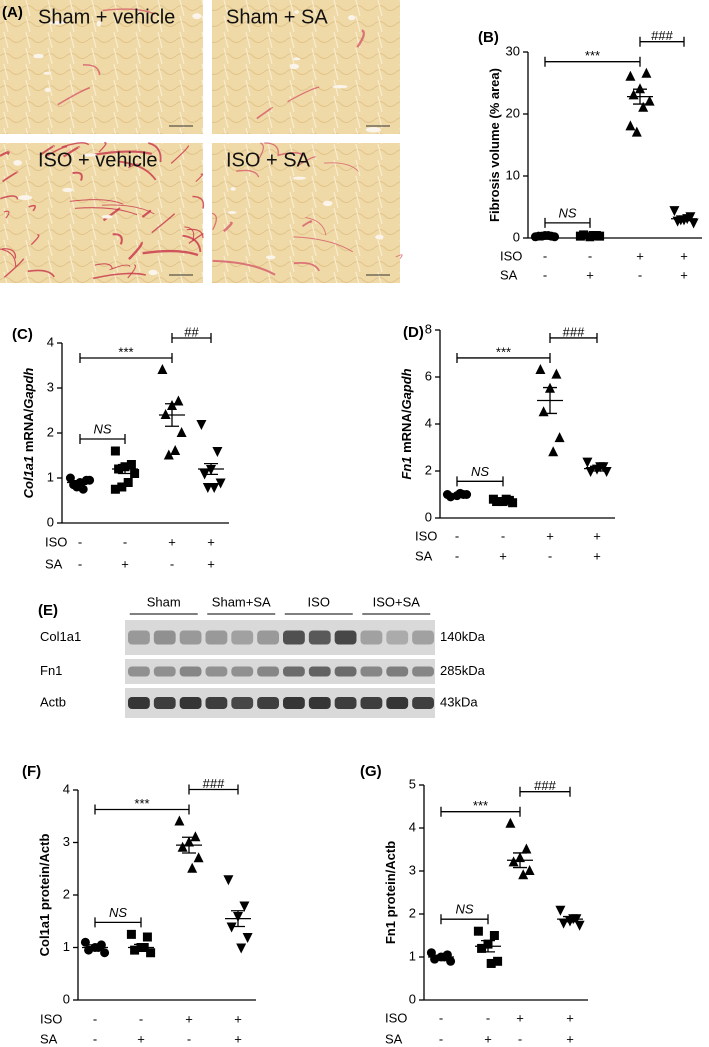 Image resolution: width=709 pixels, height=1047 pixels. Describe the element at coordinates (241, 601) in the screenshot. I see `blot-group-label: Sham+SA` at that location.